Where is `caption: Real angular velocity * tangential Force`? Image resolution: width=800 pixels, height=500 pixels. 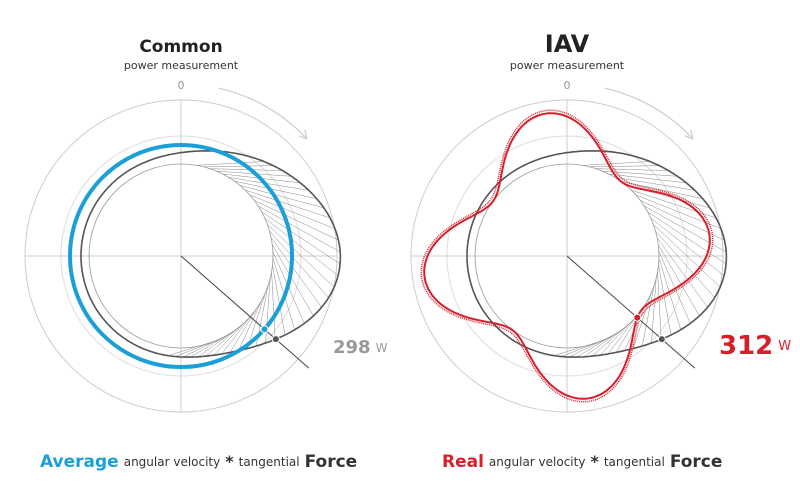 caption: Real angular velocity * tangential Force is located at coordinates (582, 462).